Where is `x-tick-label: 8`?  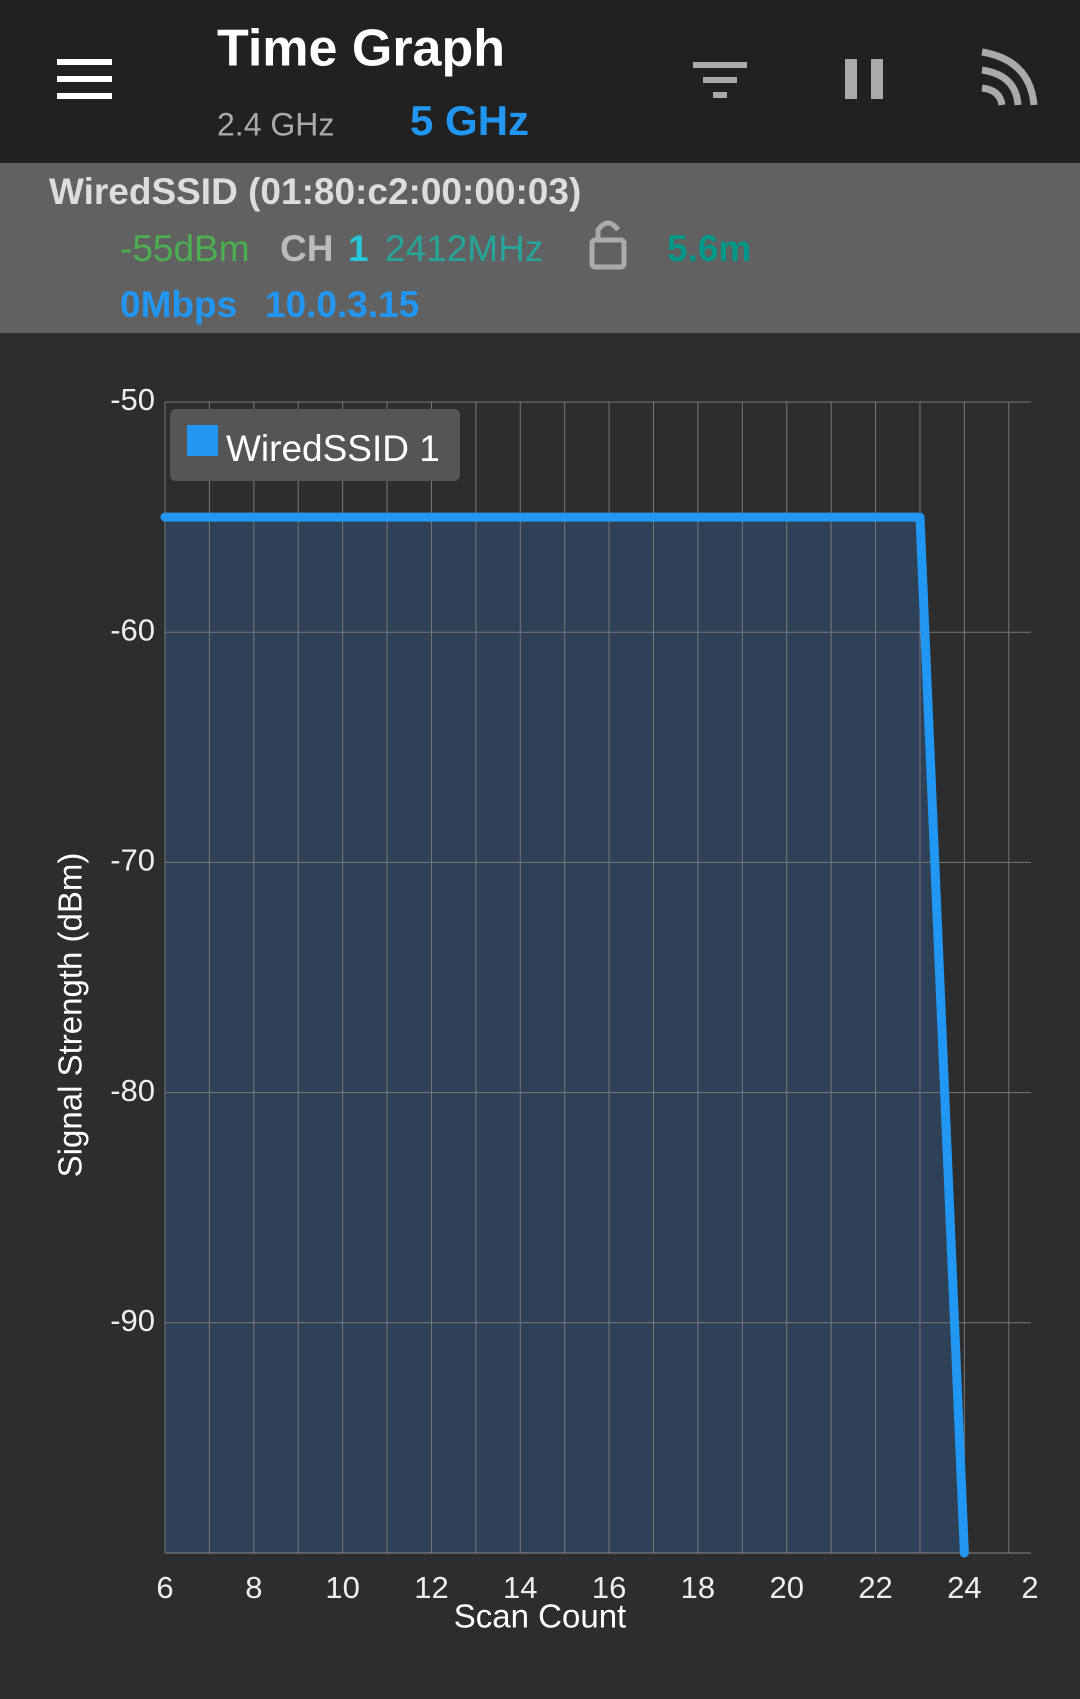 x-tick-label: 8 is located at coordinates (253, 1587).